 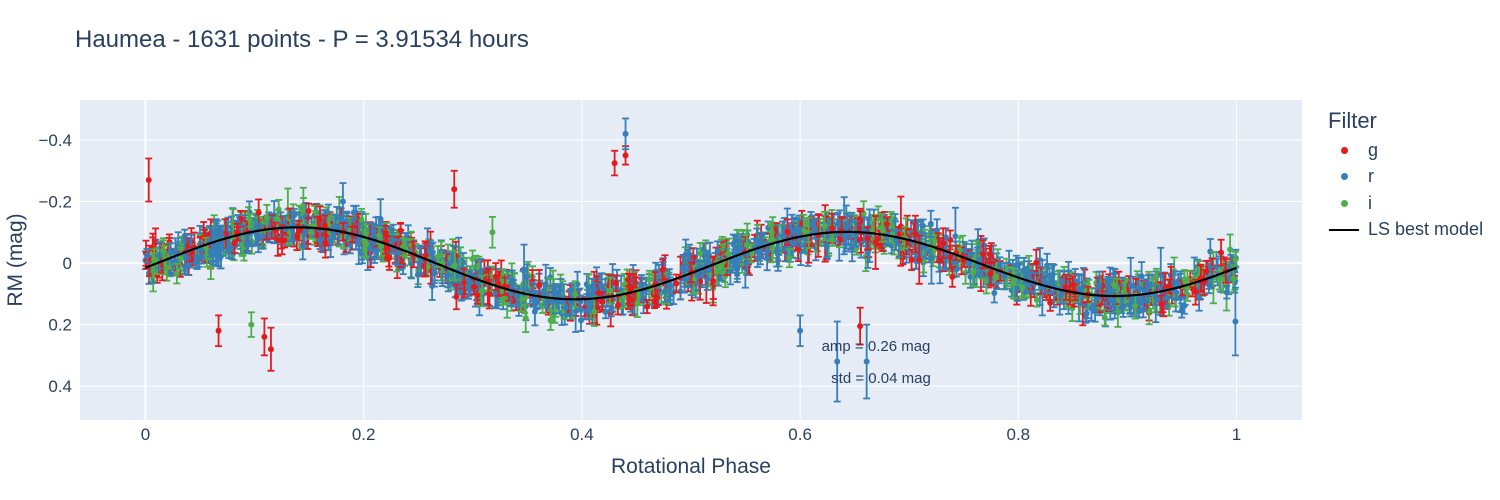 What do you see at coordinates (800, 434) in the screenshot?
I see `x-tick-label: 0.6` at bounding box center [800, 434].